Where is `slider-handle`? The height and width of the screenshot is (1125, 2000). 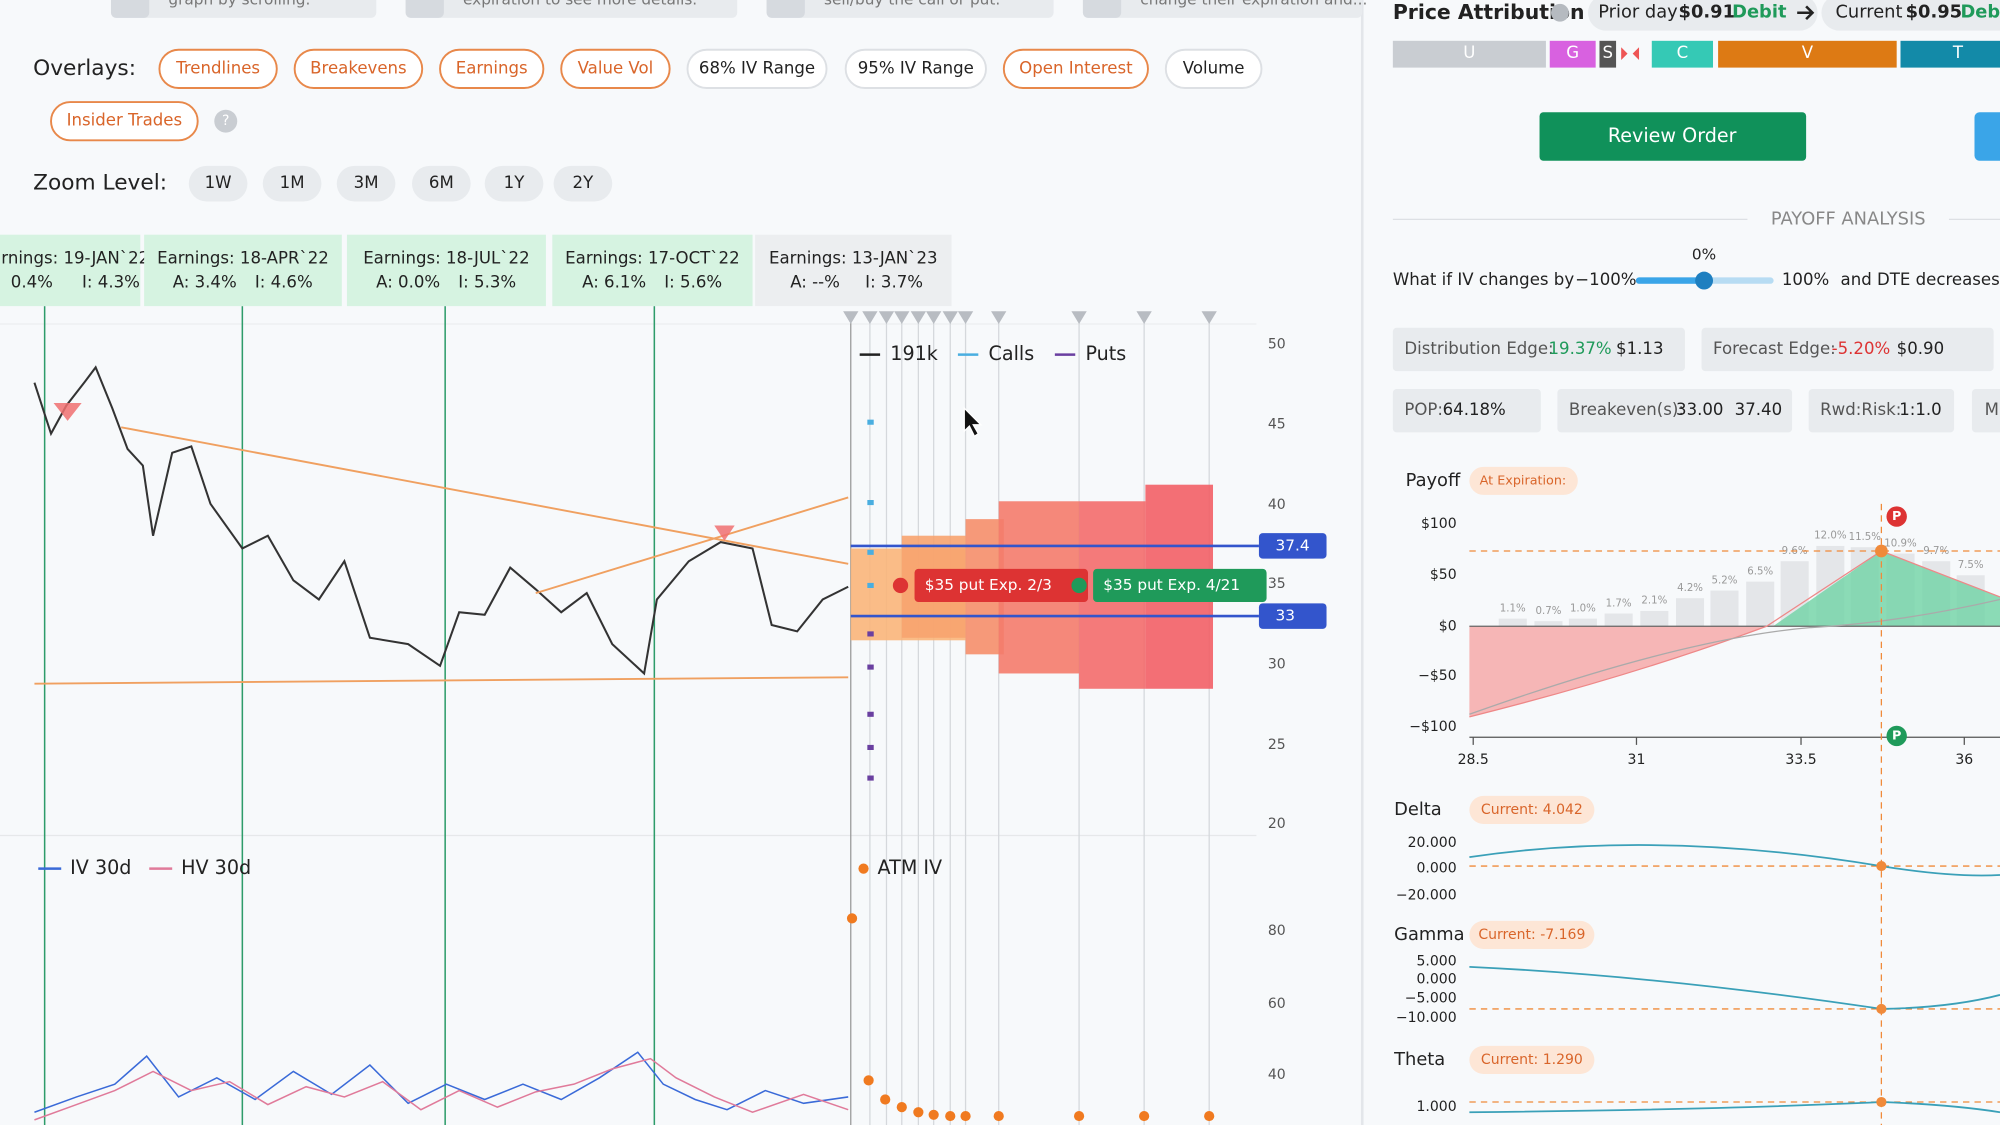 slider-handle is located at coordinates (1704, 280).